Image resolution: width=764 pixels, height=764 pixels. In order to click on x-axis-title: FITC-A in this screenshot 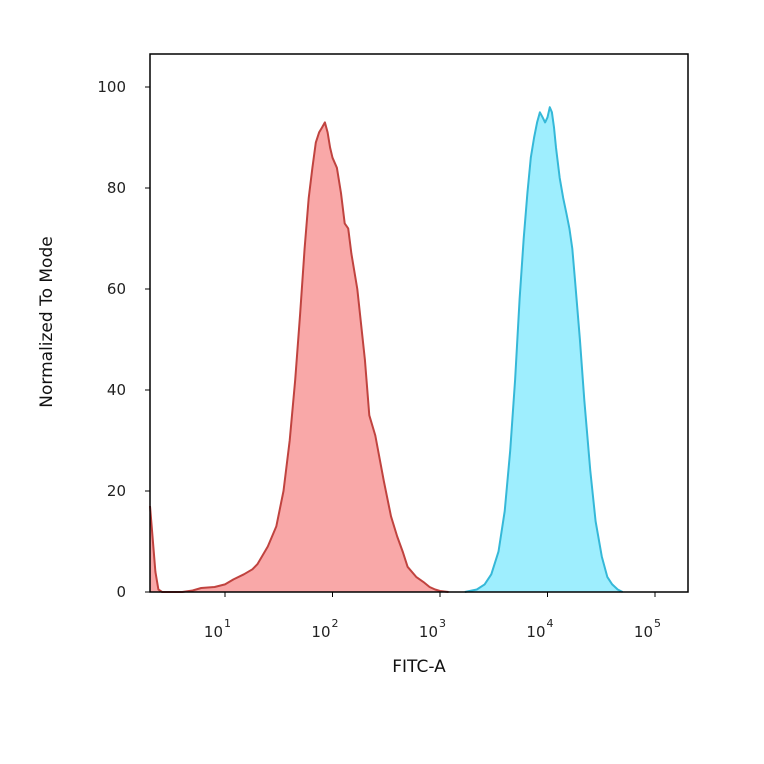, I will do `click(419, 667)`.